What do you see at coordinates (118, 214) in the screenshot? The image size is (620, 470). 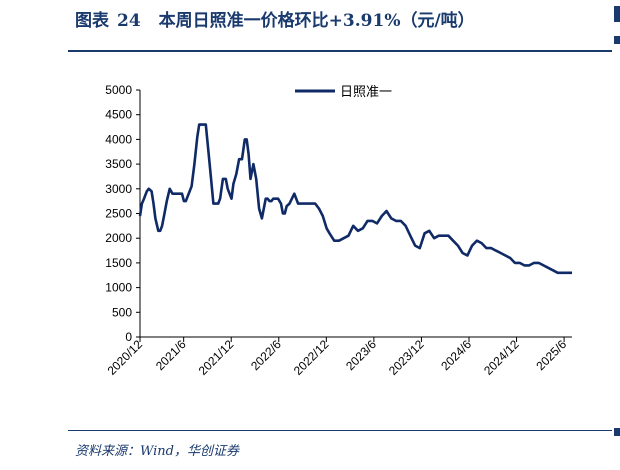 I see `y-tick-label: 2500` at bounding box center [118, 214].